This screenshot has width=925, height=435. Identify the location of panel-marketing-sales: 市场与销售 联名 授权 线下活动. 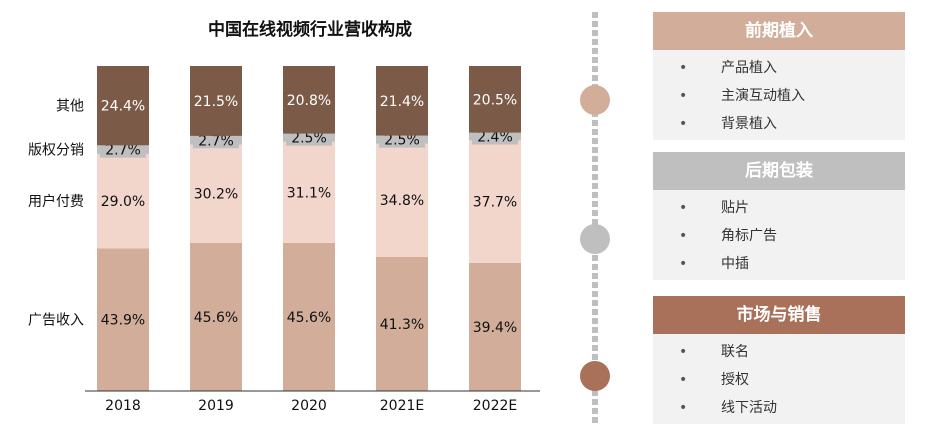
(779, 360).